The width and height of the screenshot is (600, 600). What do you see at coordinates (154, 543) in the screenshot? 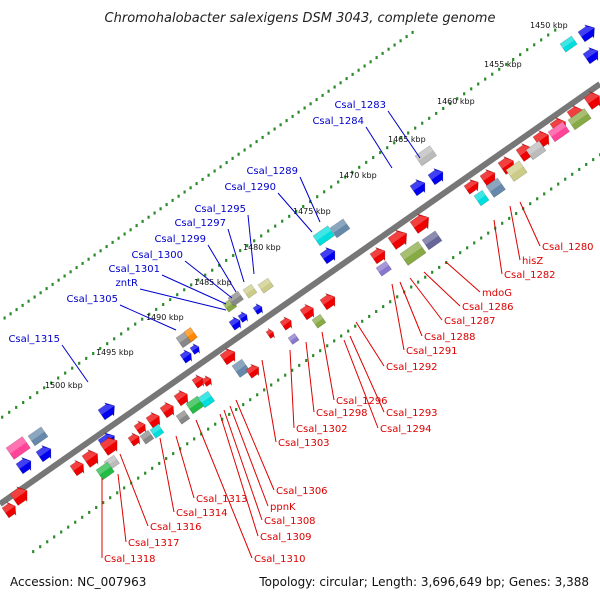
I see `gene-label-reverse: Csal_1317` at bounding box center [154, 543].